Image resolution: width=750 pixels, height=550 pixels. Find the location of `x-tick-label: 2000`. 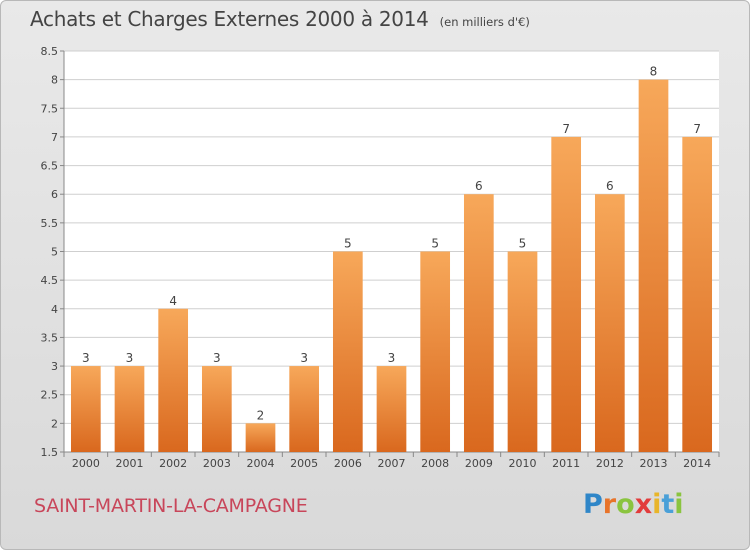

x-tick-label: 2000 is located at coordinates (86, 463).